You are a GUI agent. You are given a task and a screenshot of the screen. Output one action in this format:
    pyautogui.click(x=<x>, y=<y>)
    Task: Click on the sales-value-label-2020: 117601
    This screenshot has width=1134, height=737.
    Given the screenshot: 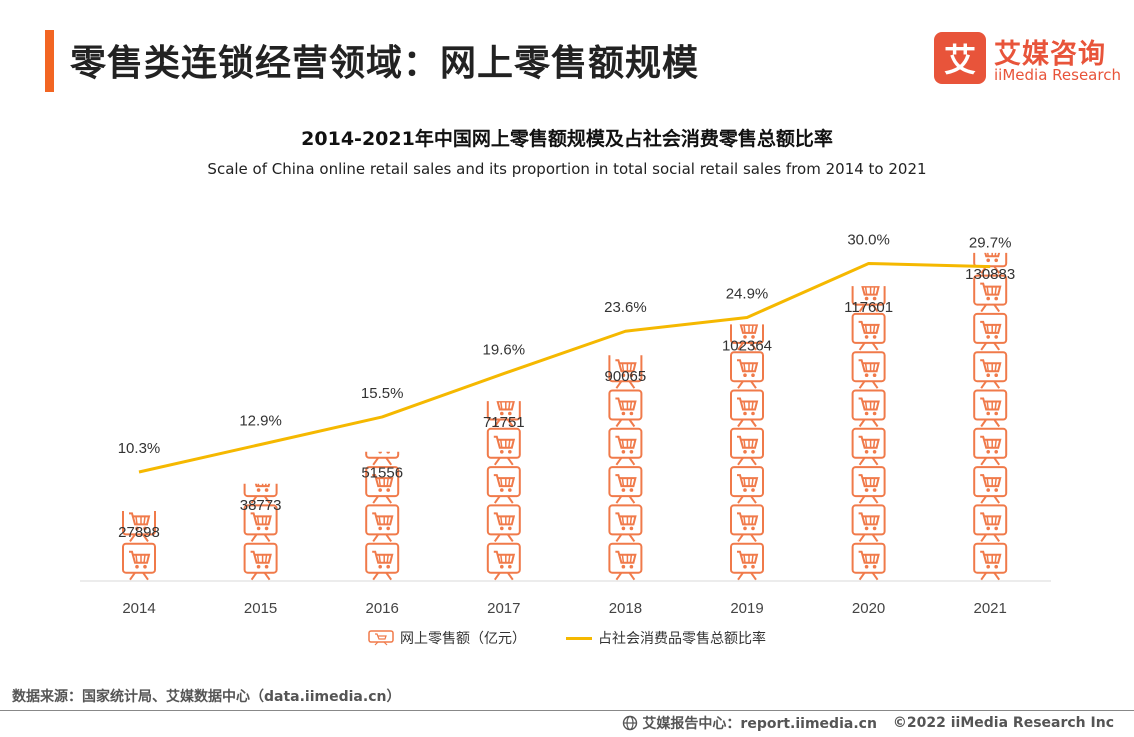 What is the action you would take?
    pyautogui.click(x=868, y=307)
    